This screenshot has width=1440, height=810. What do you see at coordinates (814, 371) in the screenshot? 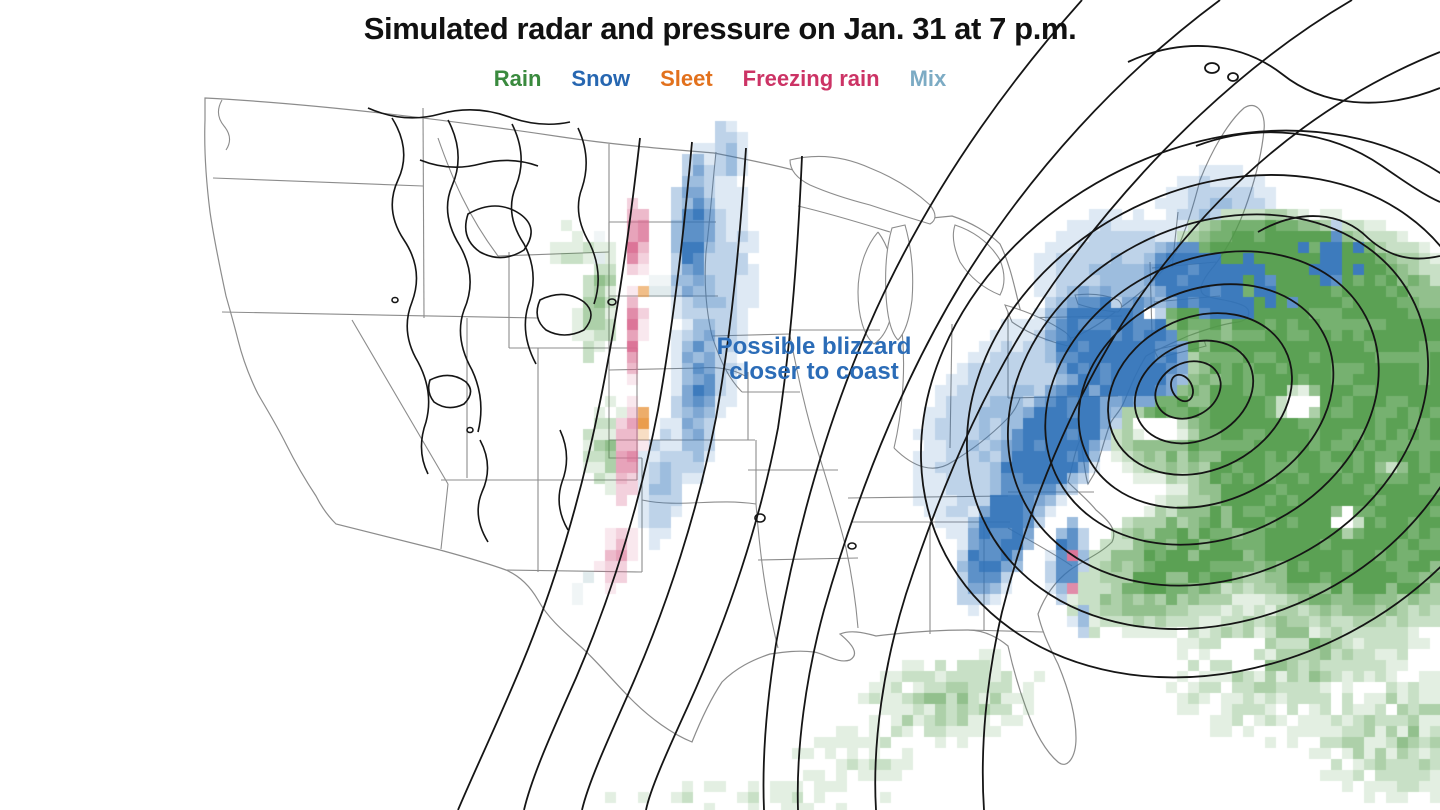
I see `blizzard-annotation-line2: closer to coast` at bounding box center [814, 371].